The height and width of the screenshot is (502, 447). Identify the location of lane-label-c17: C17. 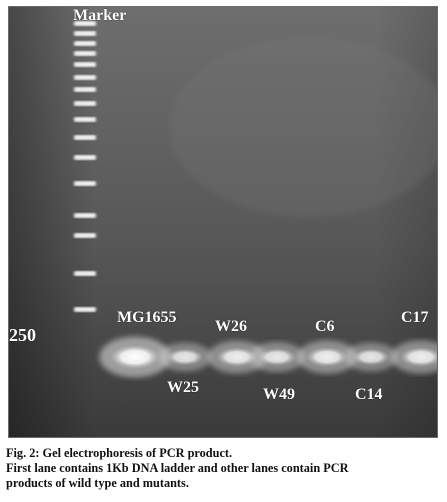
(415, 317).